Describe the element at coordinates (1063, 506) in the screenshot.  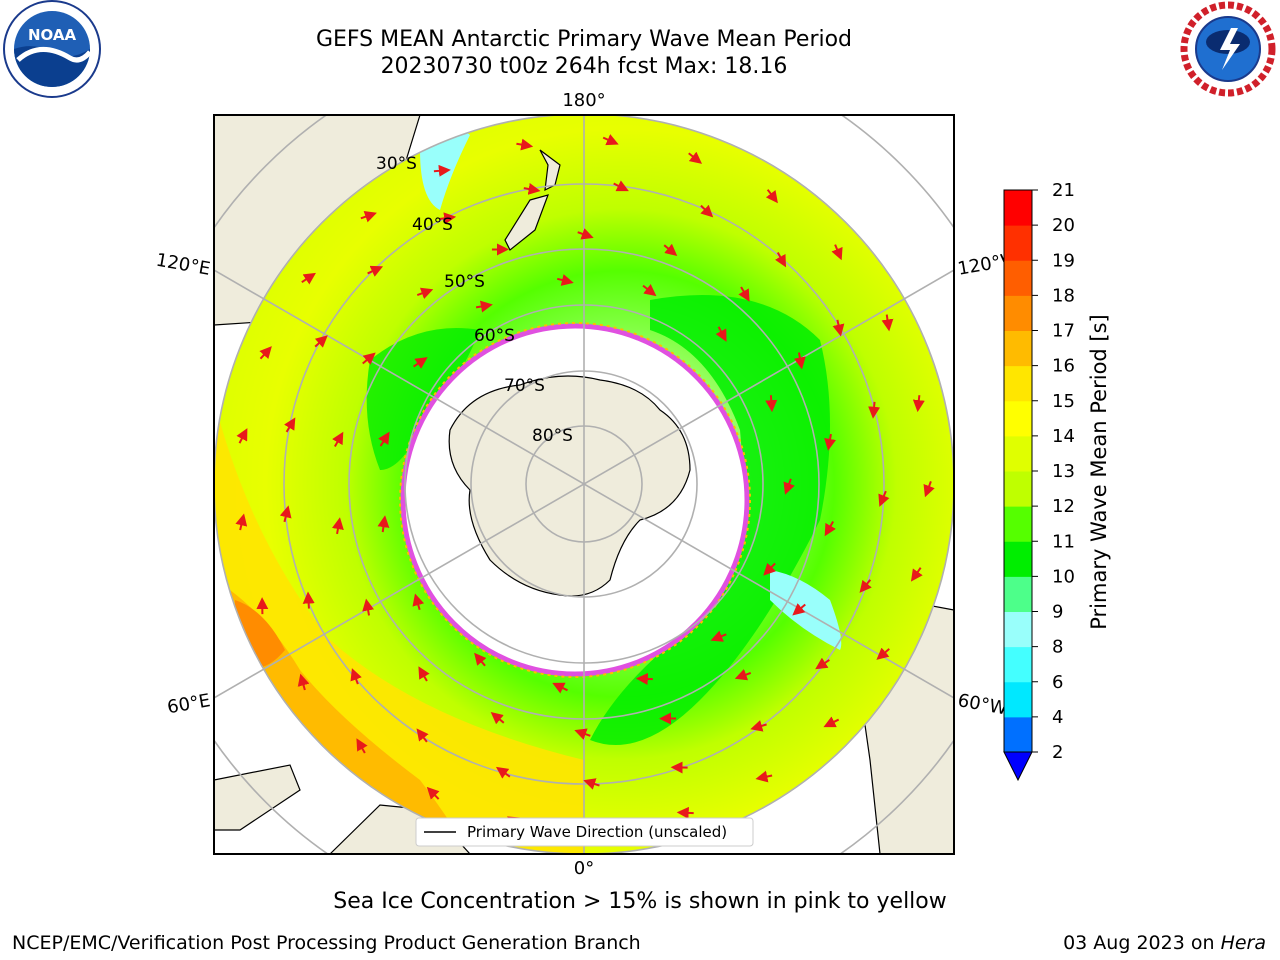
I see `colorbar-tick-label: 12` at that location.